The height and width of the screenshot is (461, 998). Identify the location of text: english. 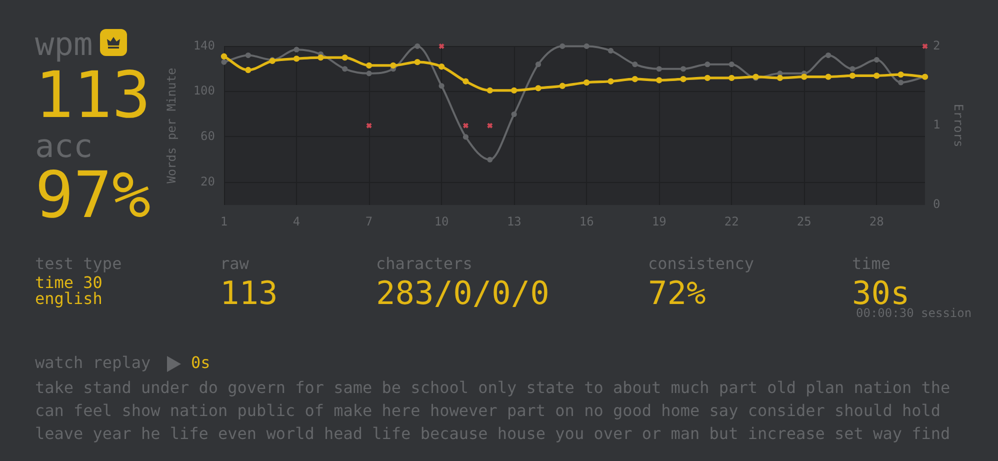
(68, 298).